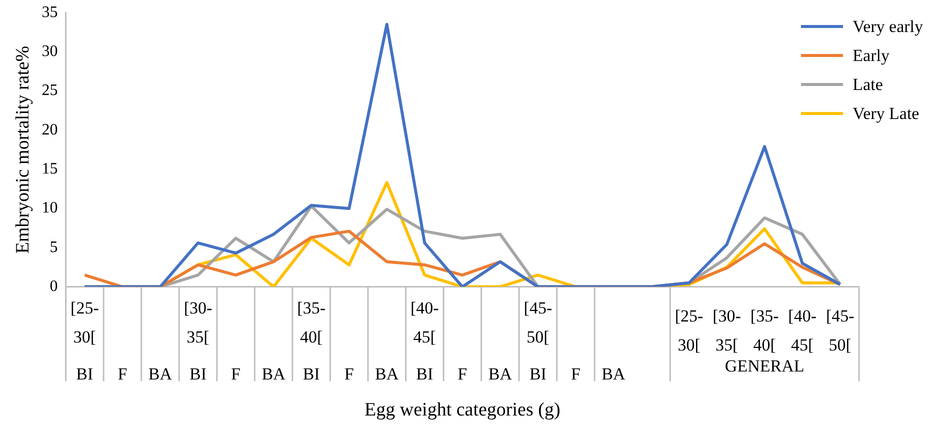  What do you see at coordinates (689, 330) in the screenshot?
I see `x-tick-label: [25-30[` at bounding box center [689, 330].